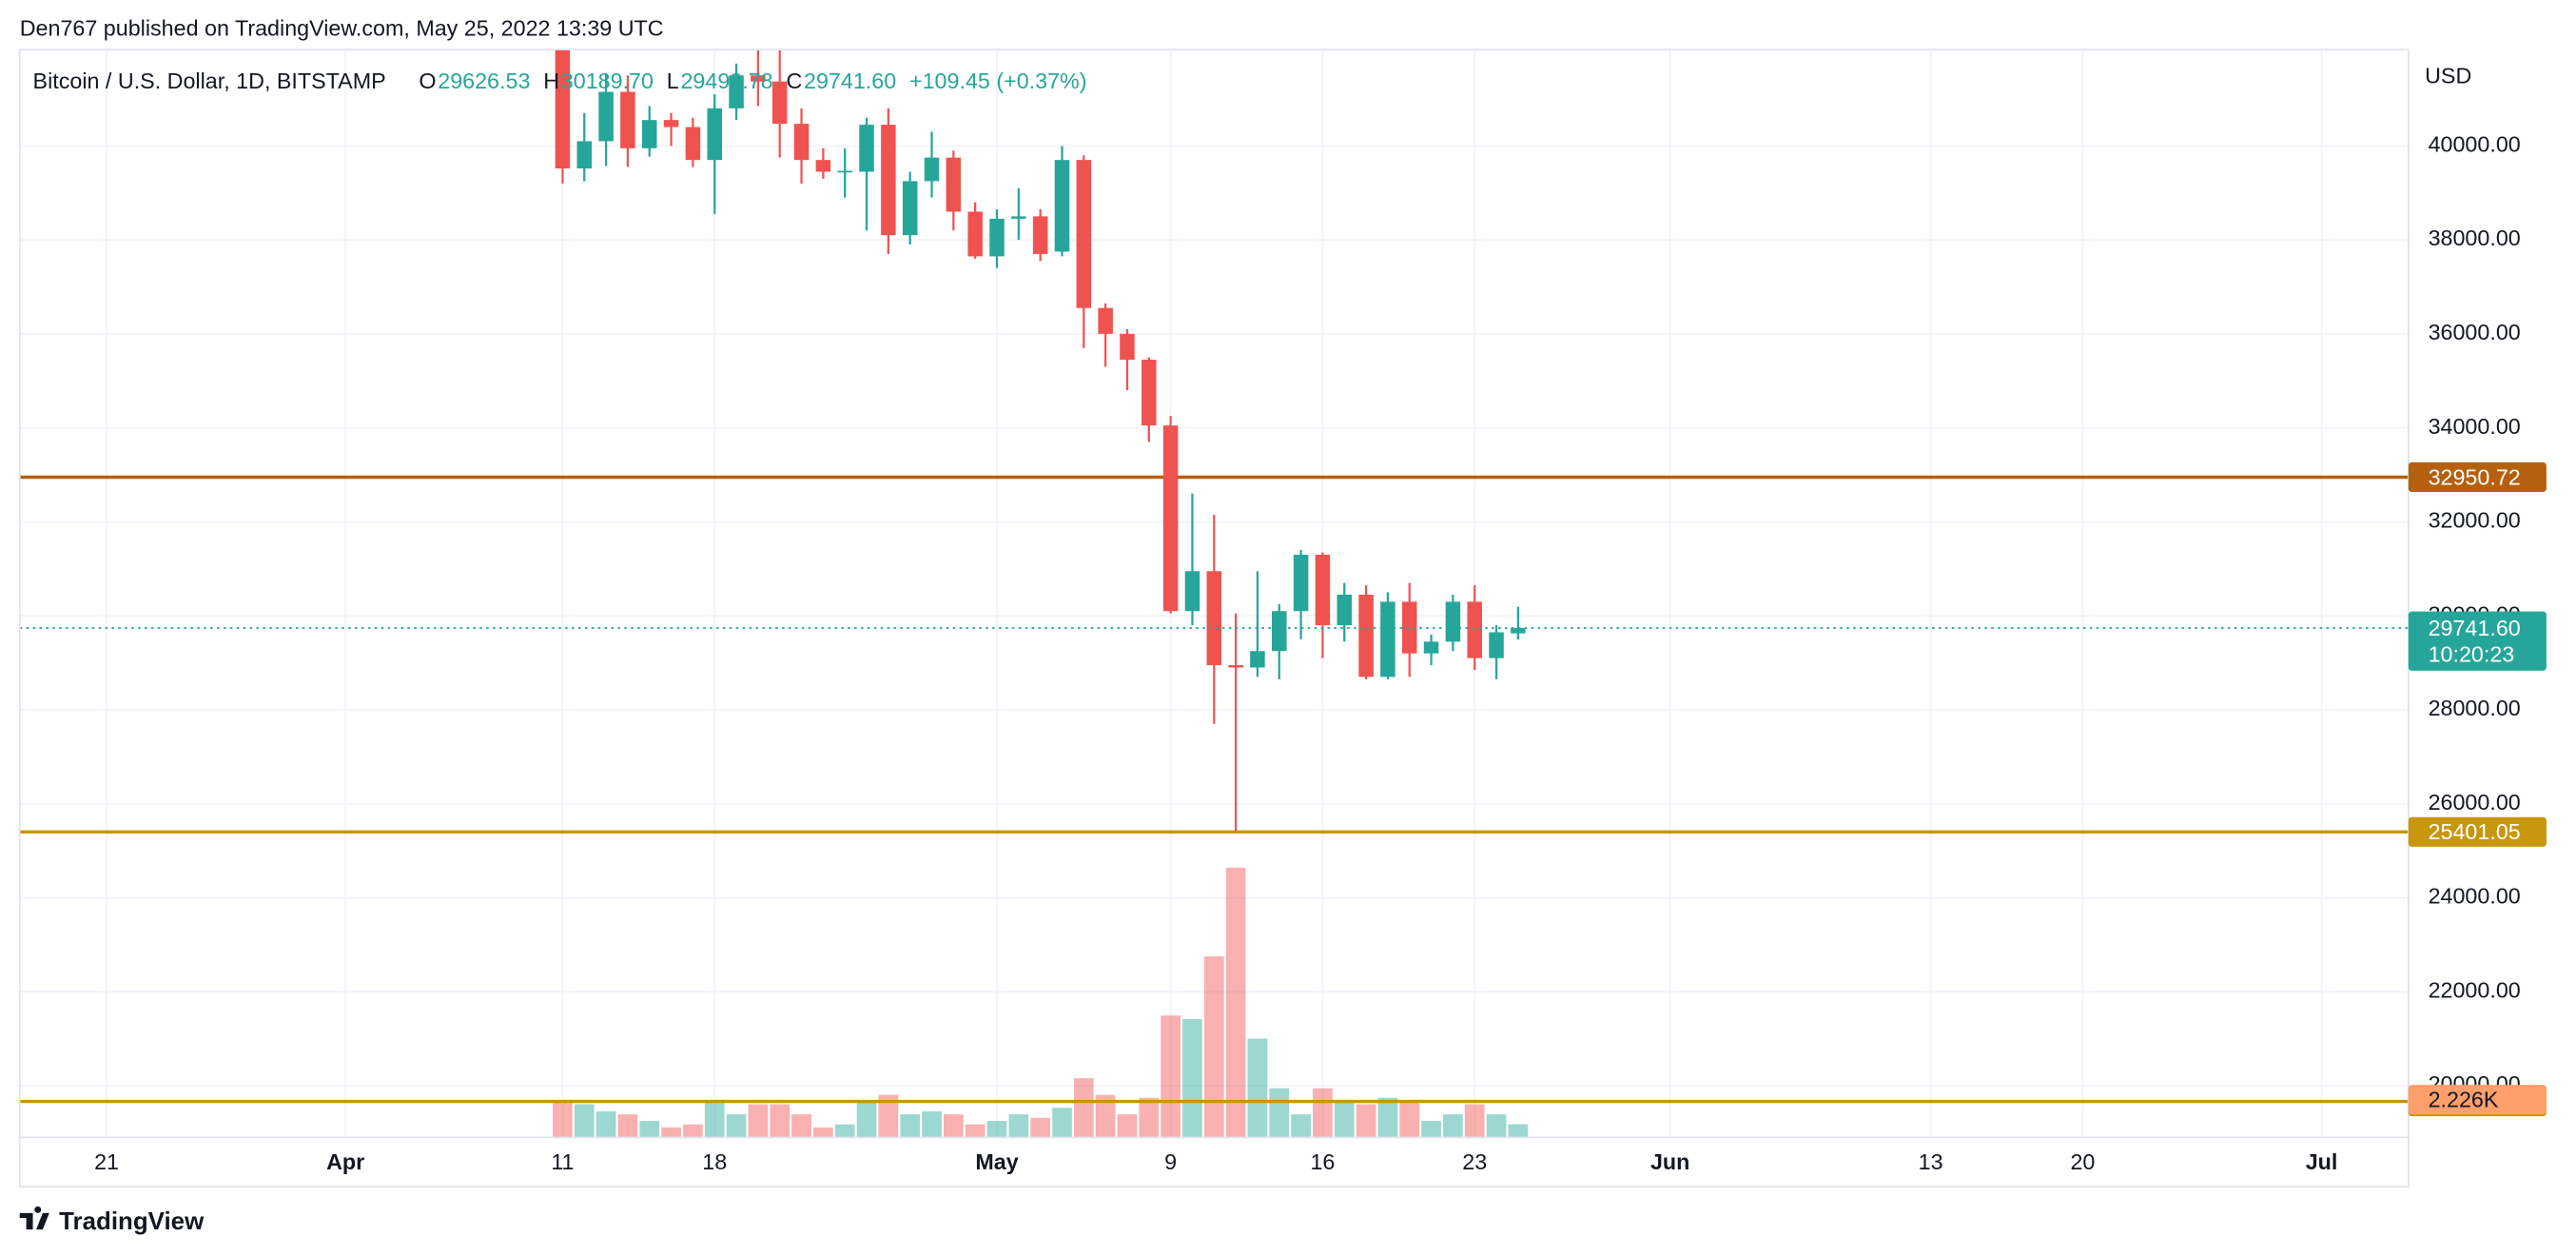 The height and width of the screenshot is (1256, 2576). What do you see at coordinates (2475, 476) in the screenshot?
I see `level-label: 32950.72` at bounding box center [2475, 476].